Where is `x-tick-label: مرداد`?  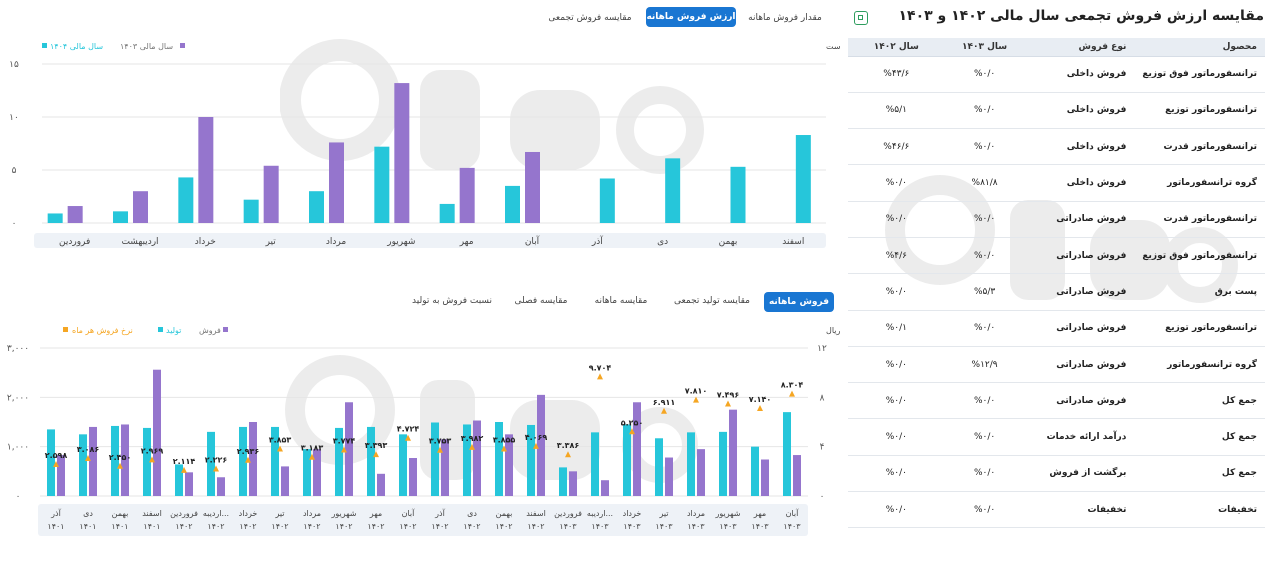
x-tick-label: مرداد is located at coordinates (336, 242).